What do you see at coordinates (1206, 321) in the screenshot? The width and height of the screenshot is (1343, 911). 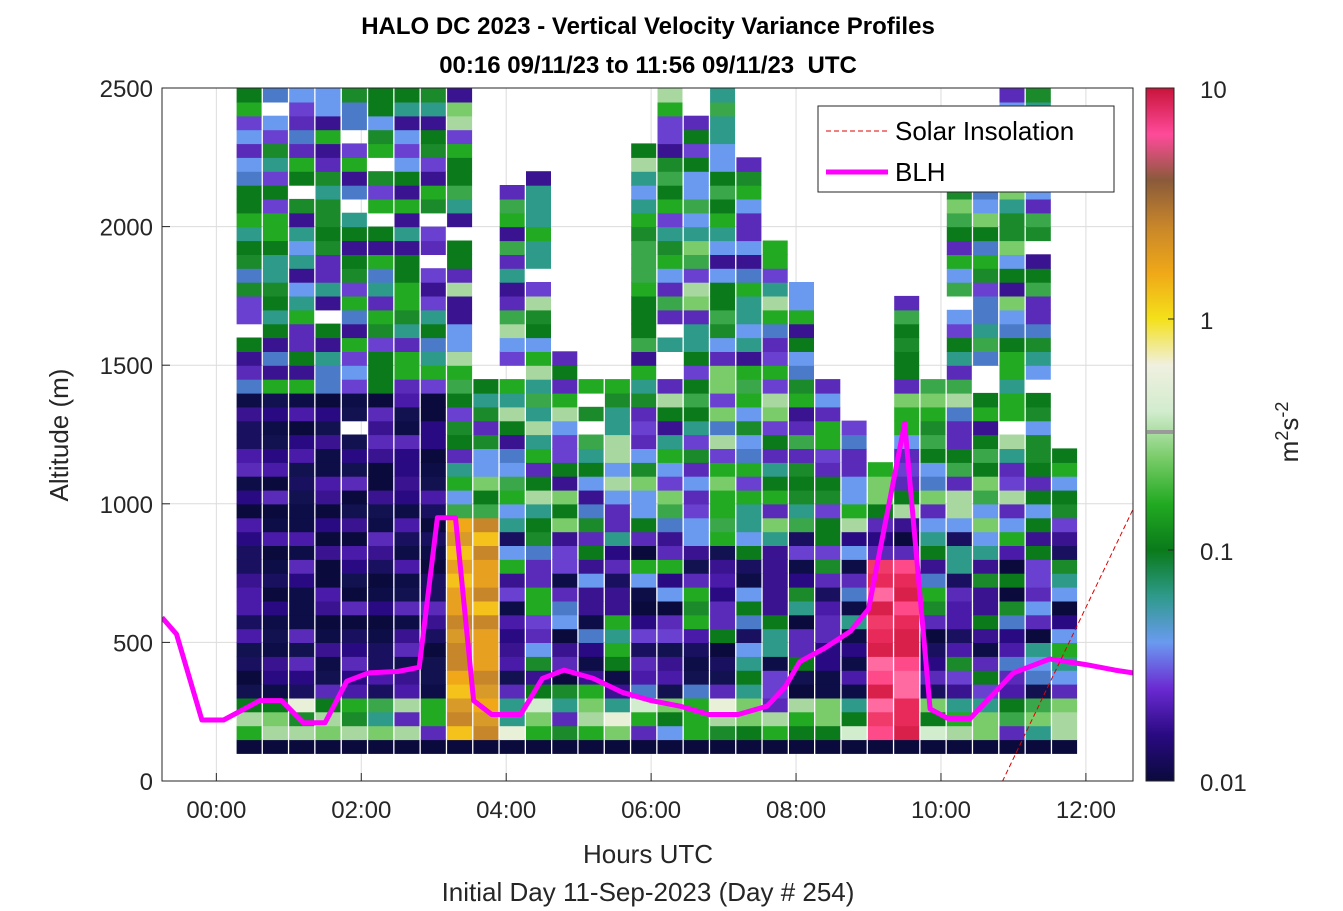 I see `colorbar-tick-label: 1` at bounding box center [1206, 321].